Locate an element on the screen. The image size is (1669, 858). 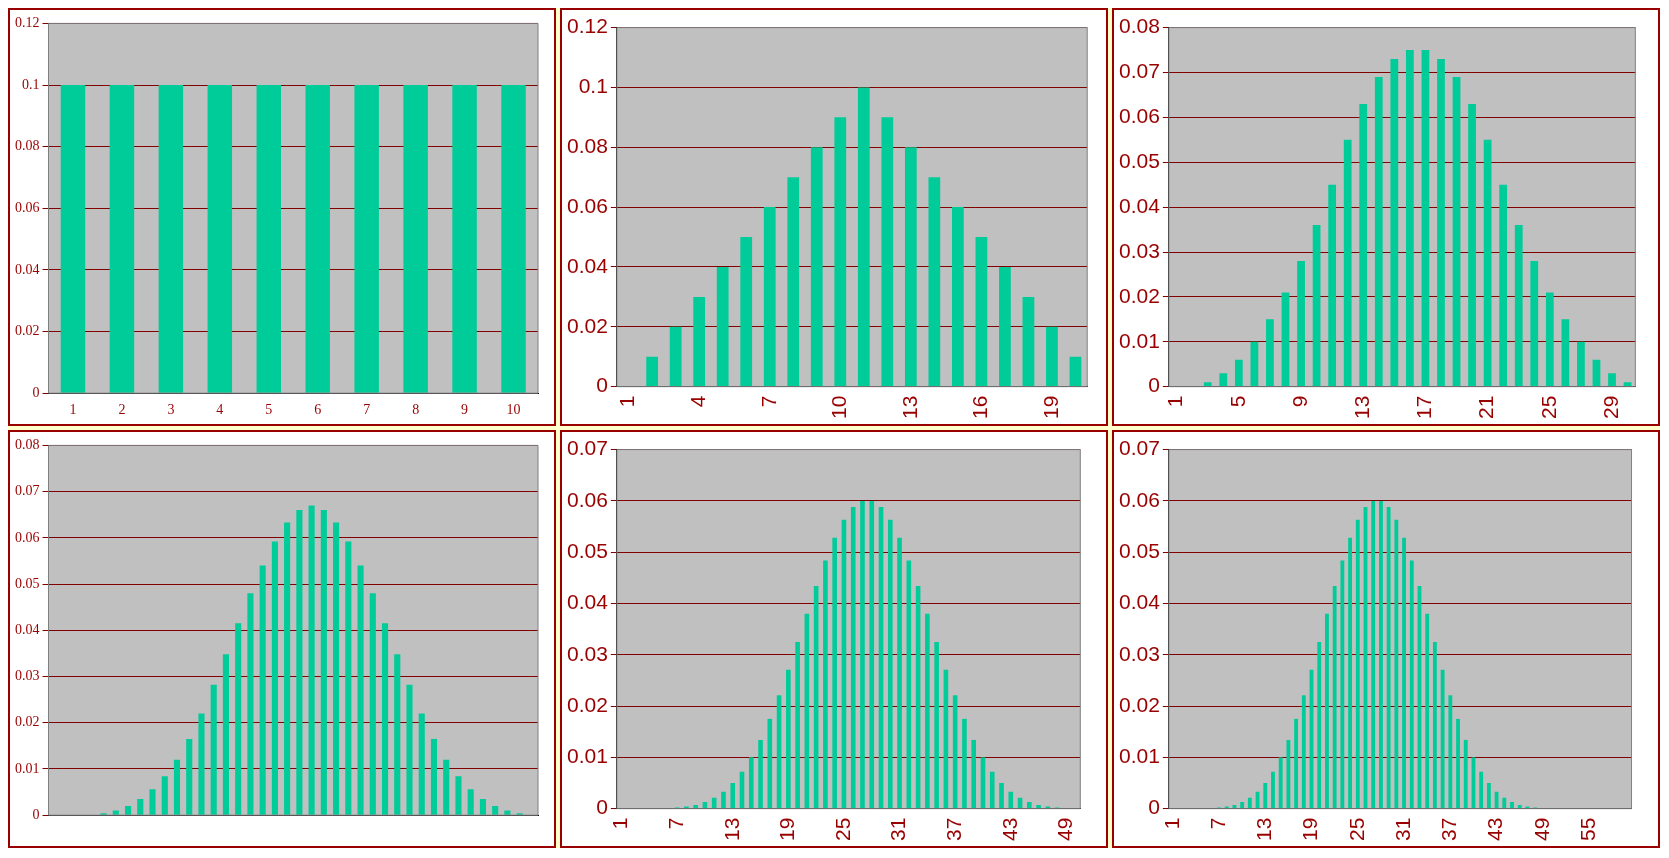
x-tick-label: 9 is located at coordinates (465, 410).